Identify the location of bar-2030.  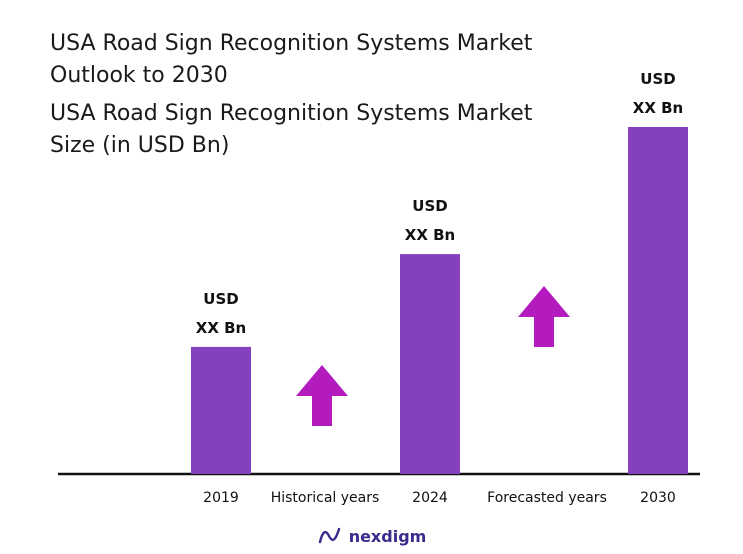
(658, 300).